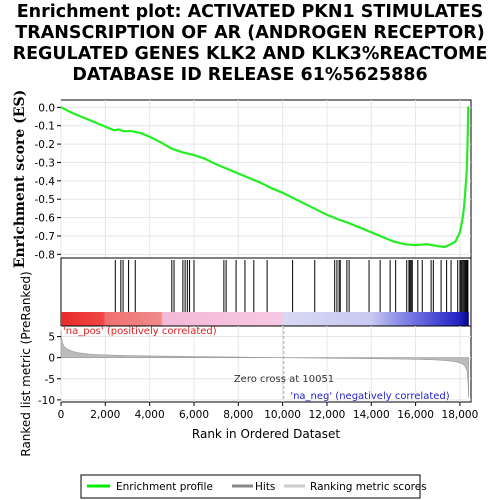  What do you see at coordinates (369, 396) in the screenshot?
I see `na-neg-label: 'na_neg' (negatively correlated)` at bounding box center [369, 396].